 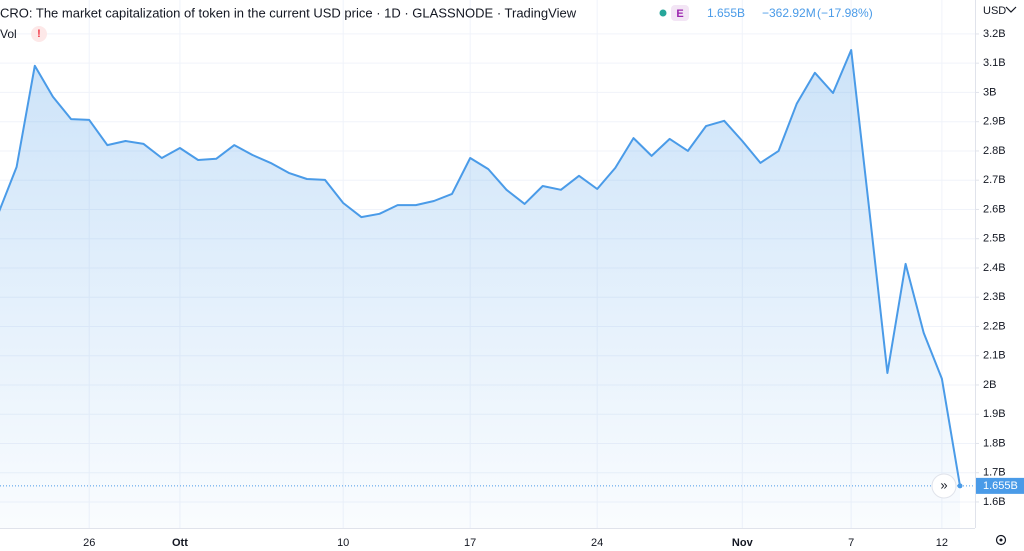 I want to click on badge-box, so click(x=680, y=13).